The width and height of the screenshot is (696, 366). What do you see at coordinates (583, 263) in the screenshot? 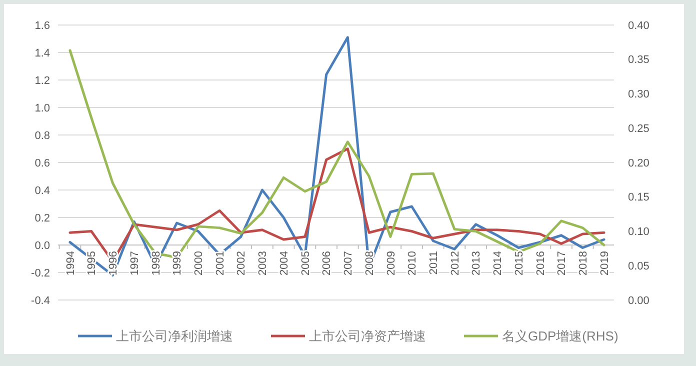
I see `x-tick-label: 2018` at bounding box center [583, 263].